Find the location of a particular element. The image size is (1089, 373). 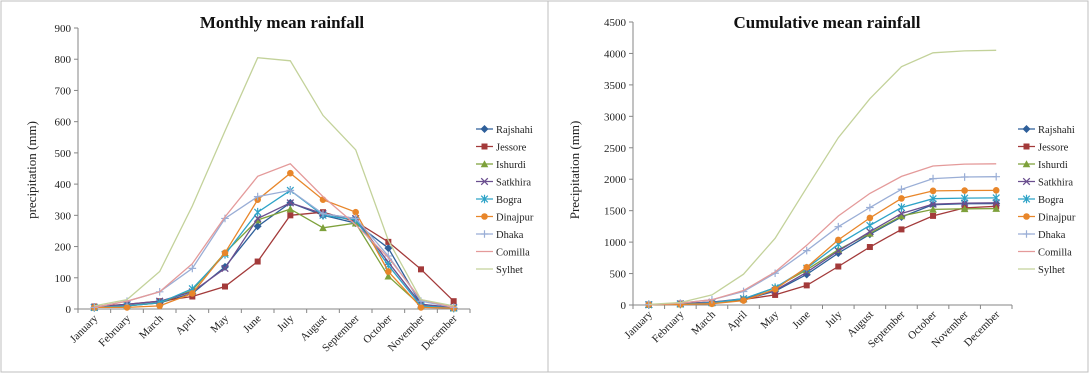

y-tick-label: 200 is located at coordinates (63, 248).